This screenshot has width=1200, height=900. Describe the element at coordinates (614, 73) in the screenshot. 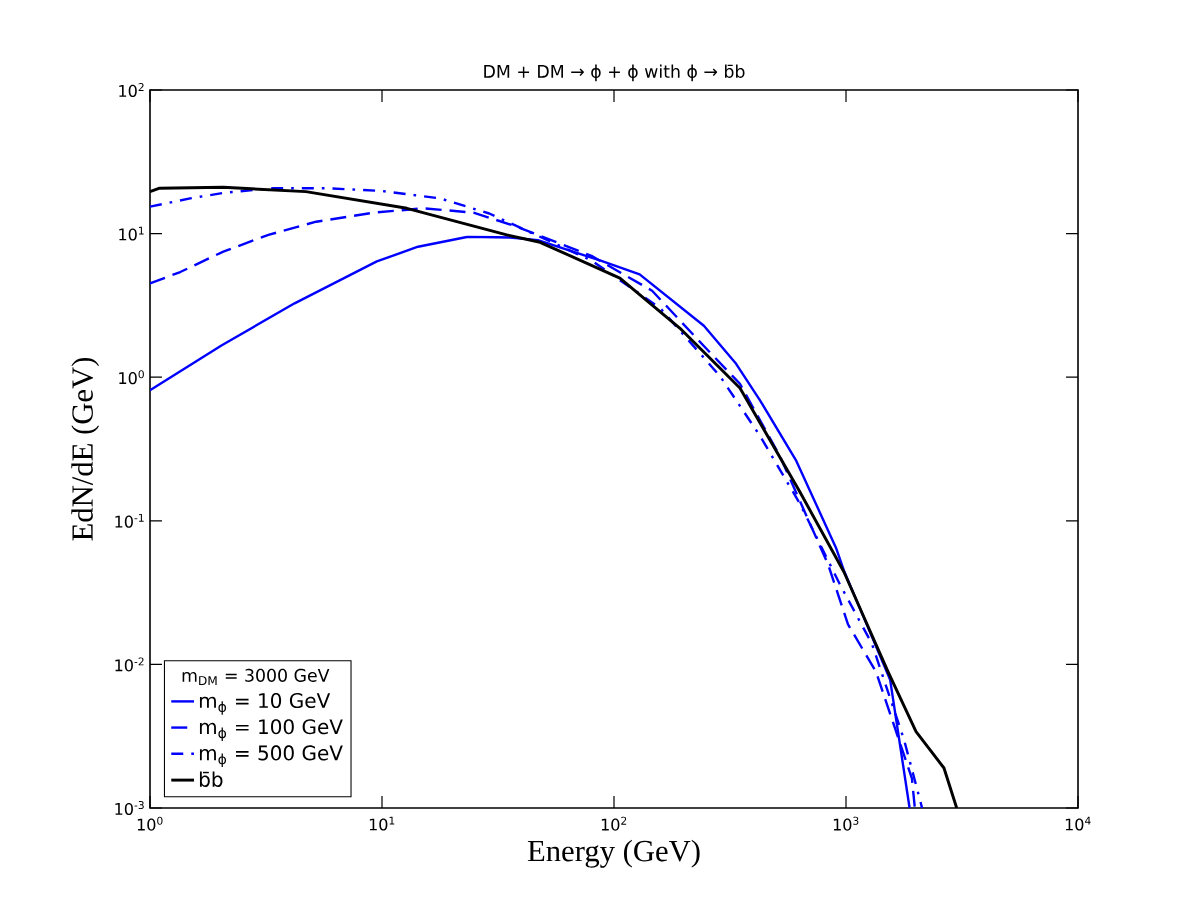

I see `chart-title: DM + DM → ϕ + ϕ with ϕ → b̄b` at that location.